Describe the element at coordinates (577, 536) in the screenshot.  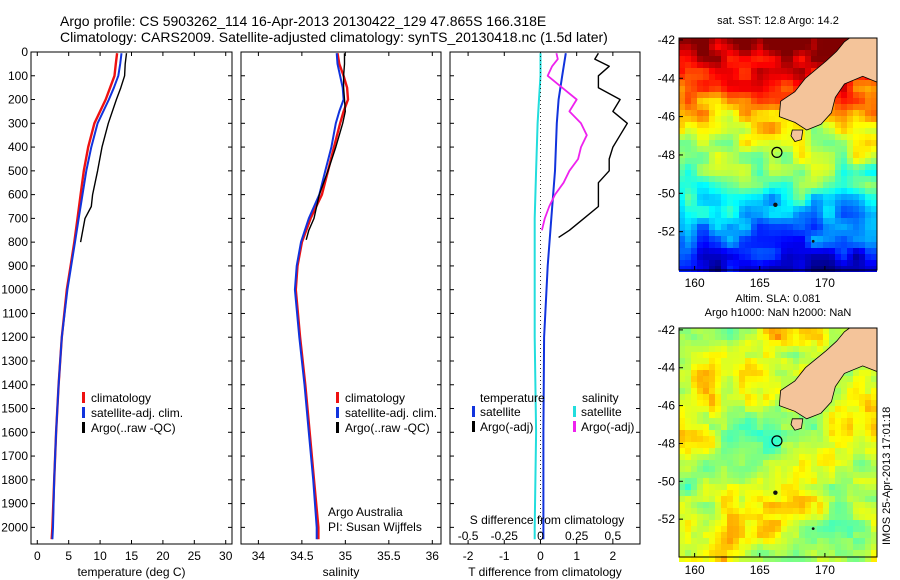
I see `top-tick-label: 0.25` at that location.